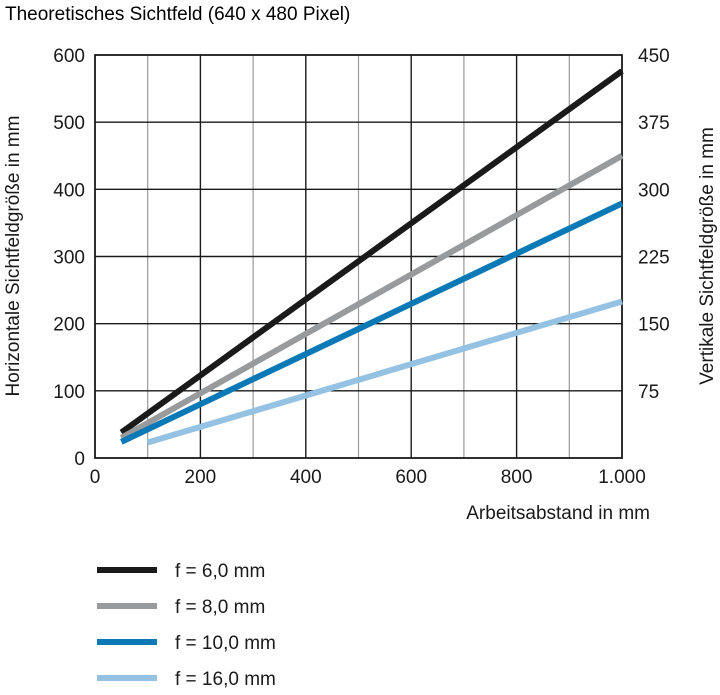 Image resolution: width=720 pixels, height=695 pixels. I want to click on y2-axis-title: Vertikale Sichtfeldgröße in mm, so click(707, 256).